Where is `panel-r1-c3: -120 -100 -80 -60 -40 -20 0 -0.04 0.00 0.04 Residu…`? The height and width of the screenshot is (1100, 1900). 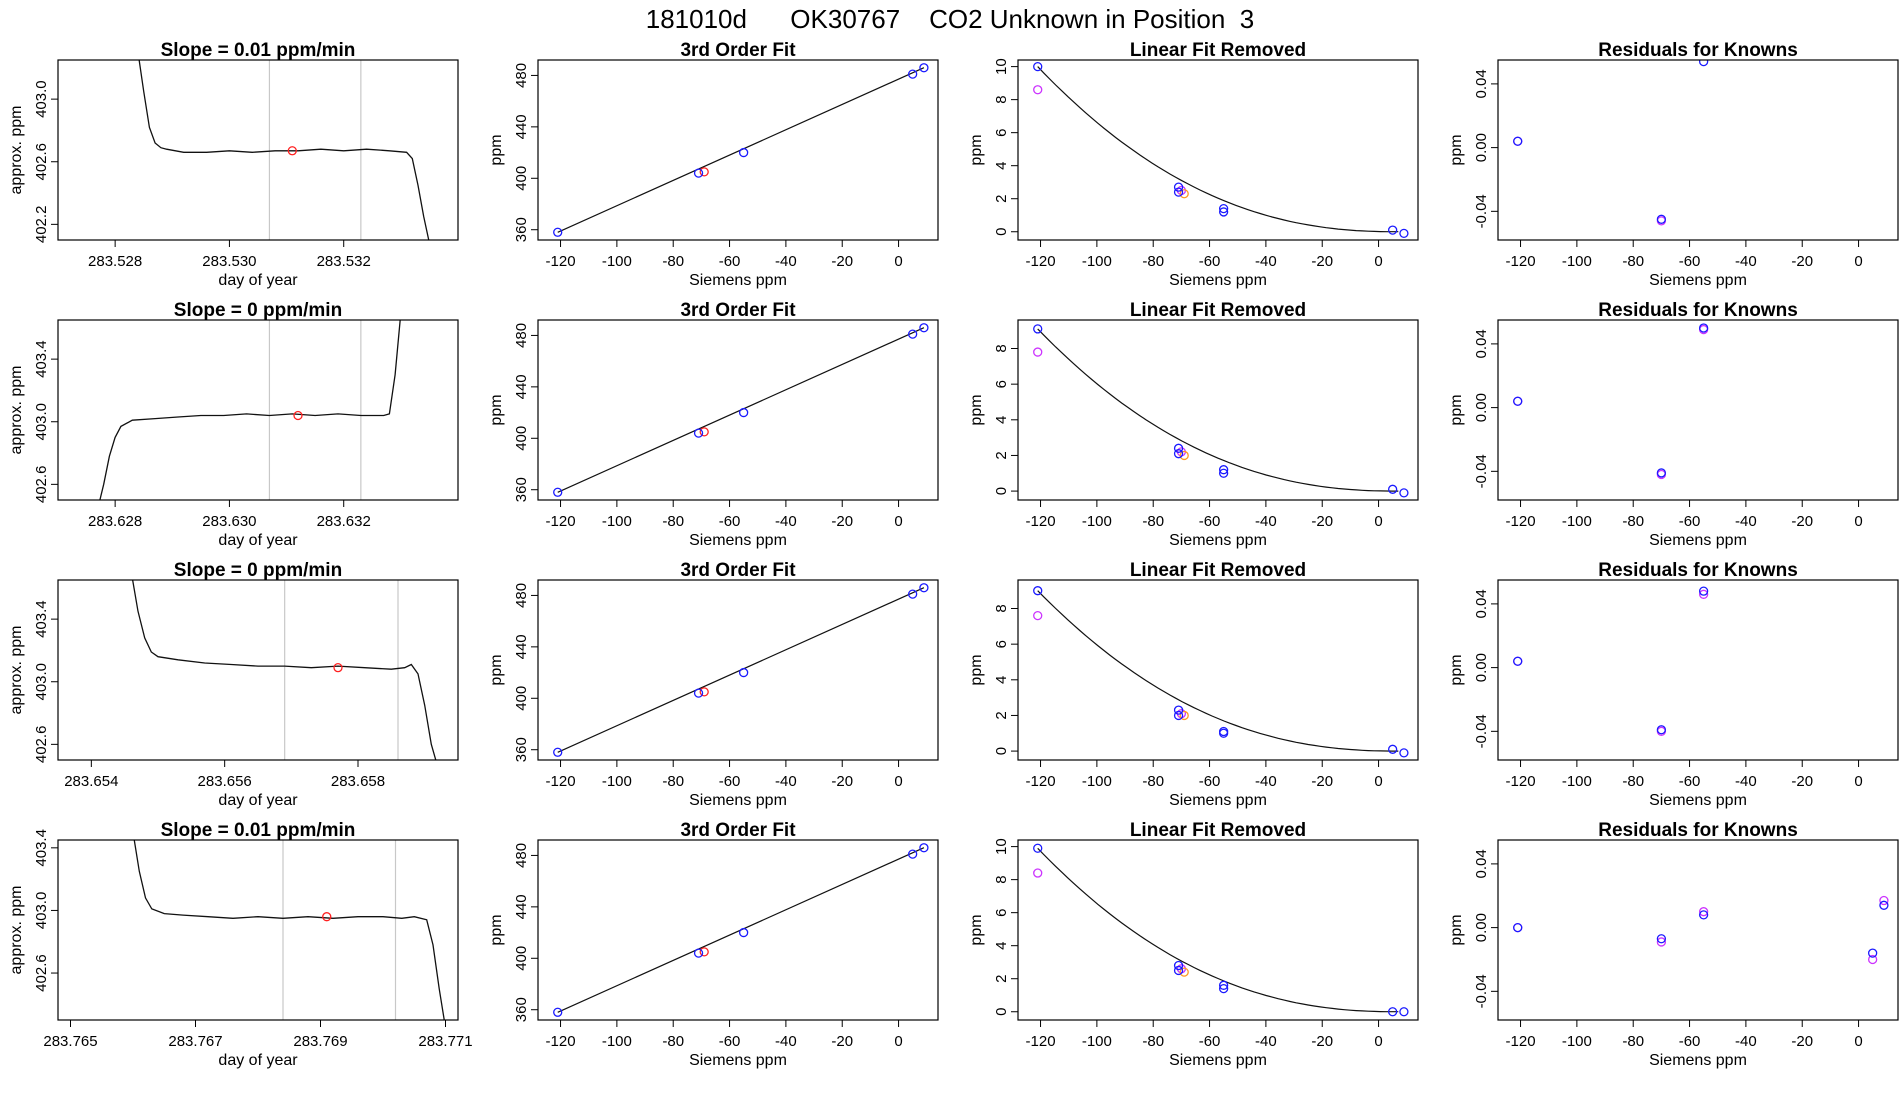 panel-r1-c3: -120 -100 -80 -60 -40 -20 0 -0.04 0.00 0.04 Residu… is located at coordinates (1673, 424).